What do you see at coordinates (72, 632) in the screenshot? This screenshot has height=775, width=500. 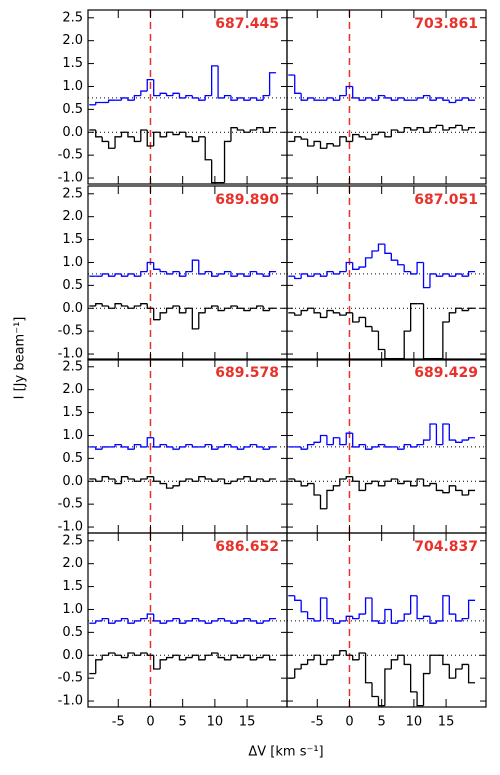 I see `y-tick-label: 0.5` at bounding box center [72, 632].